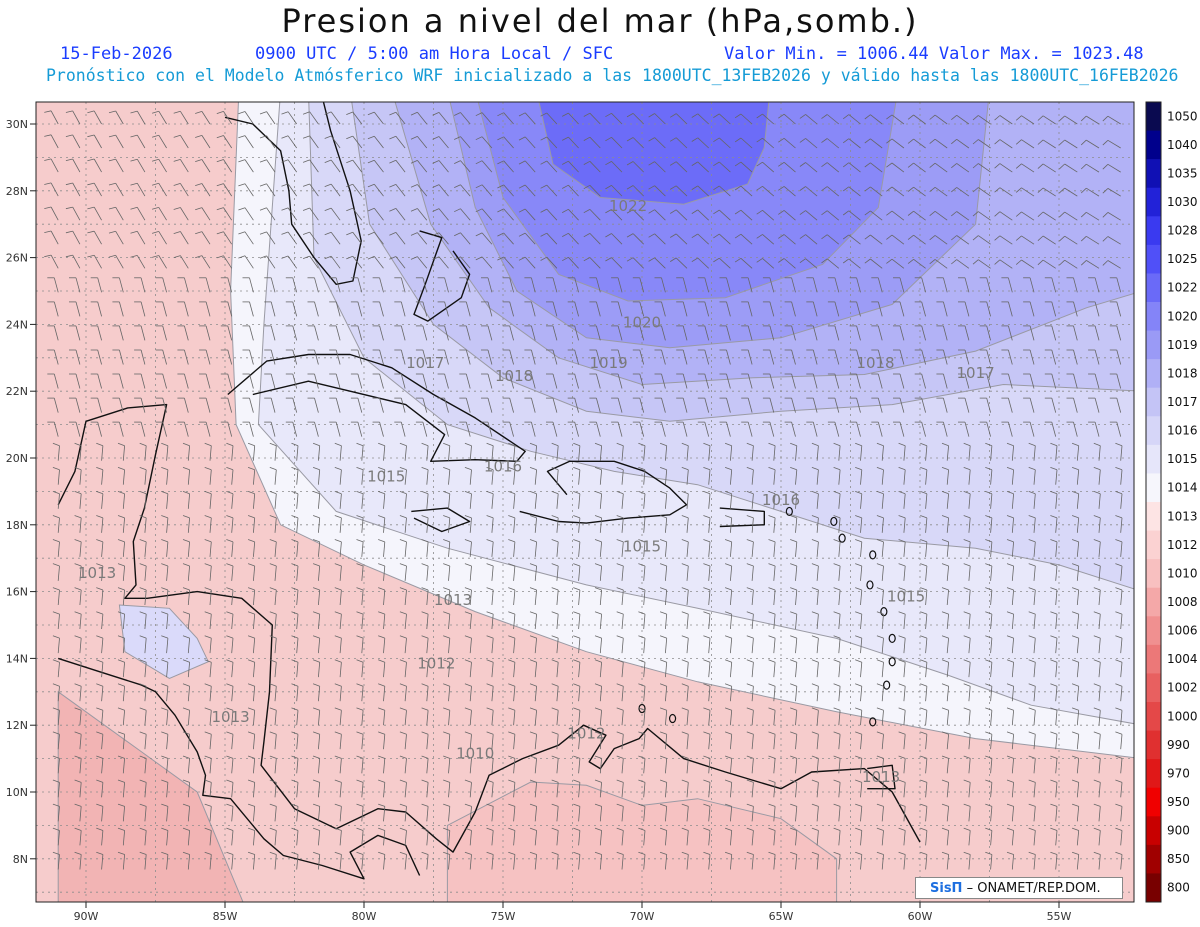 The height and width of the screenshot is (927, 1200). I want to click on colorbar-label: 1006, so click(1182, 631).